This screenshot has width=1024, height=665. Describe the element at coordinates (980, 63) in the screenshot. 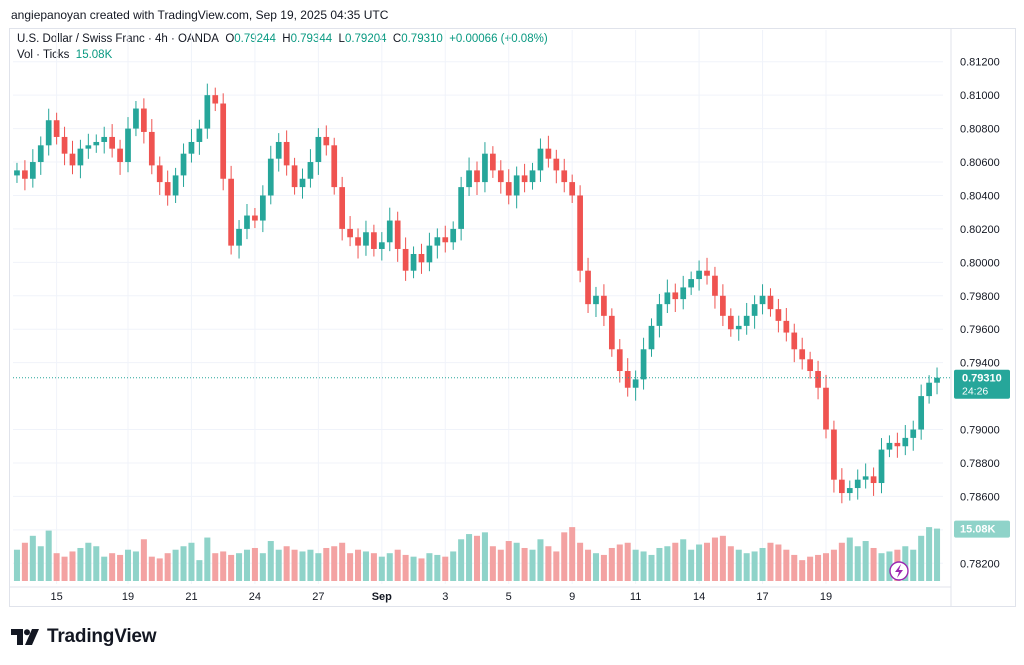

I see `price-tick-label: 0.81200` at that location.